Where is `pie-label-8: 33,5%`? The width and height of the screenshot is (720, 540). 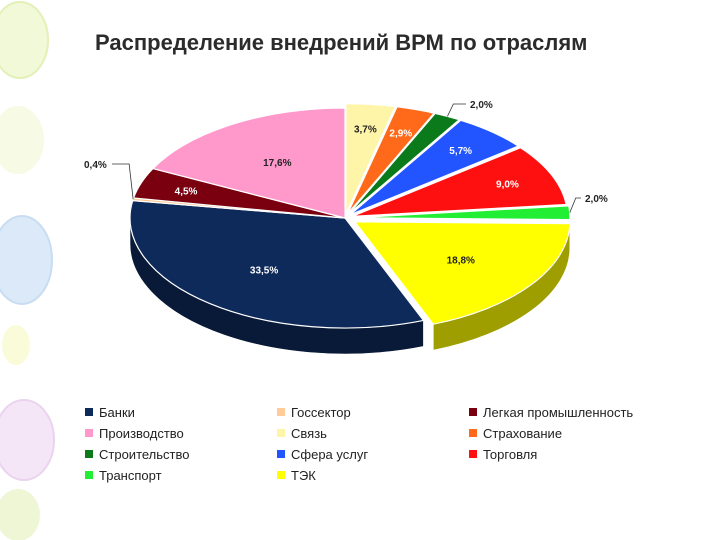
pie-label-8: 33,5% is located at coordinates (264, 270).